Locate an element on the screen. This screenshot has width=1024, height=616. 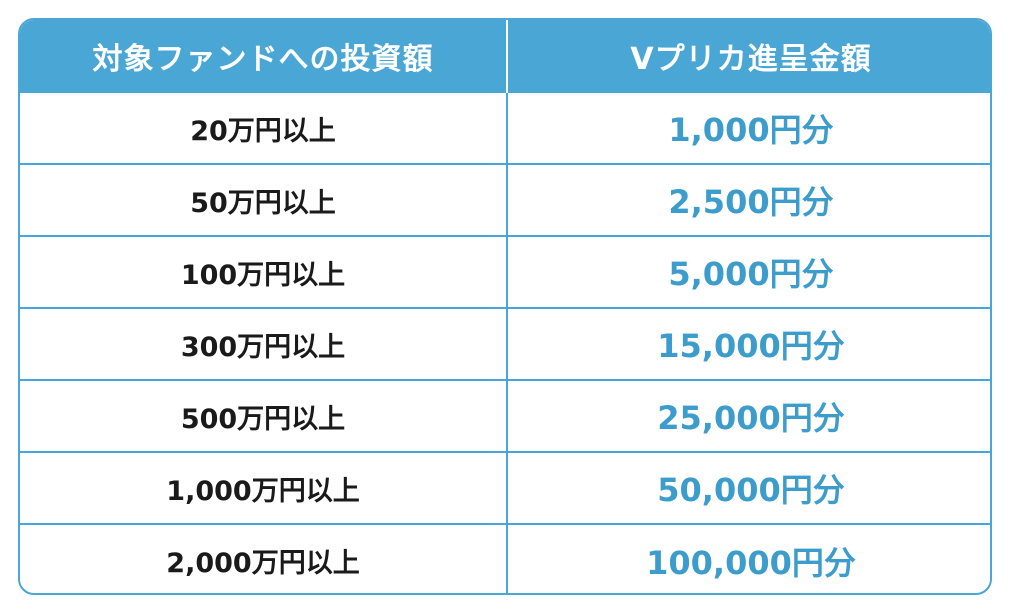
table-row: 2,000万円以上 100,000円分 is located at coordinates (505, 558).